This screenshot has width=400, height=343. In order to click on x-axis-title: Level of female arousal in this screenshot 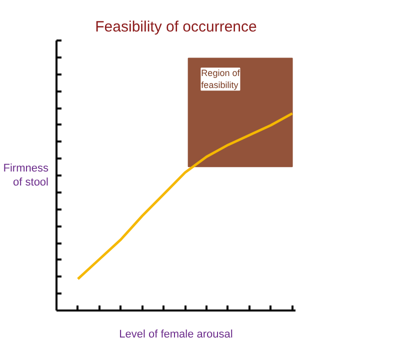, I will do `click(176, 334)`.